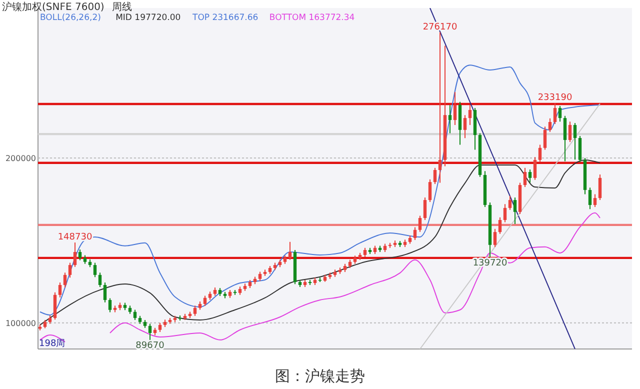 The width and height of the screenshot is (640, 389). Describe the element at coordinates (70, 18) in the screenshot. I see `legend-title: BOLL(26,26,2)` at that location.